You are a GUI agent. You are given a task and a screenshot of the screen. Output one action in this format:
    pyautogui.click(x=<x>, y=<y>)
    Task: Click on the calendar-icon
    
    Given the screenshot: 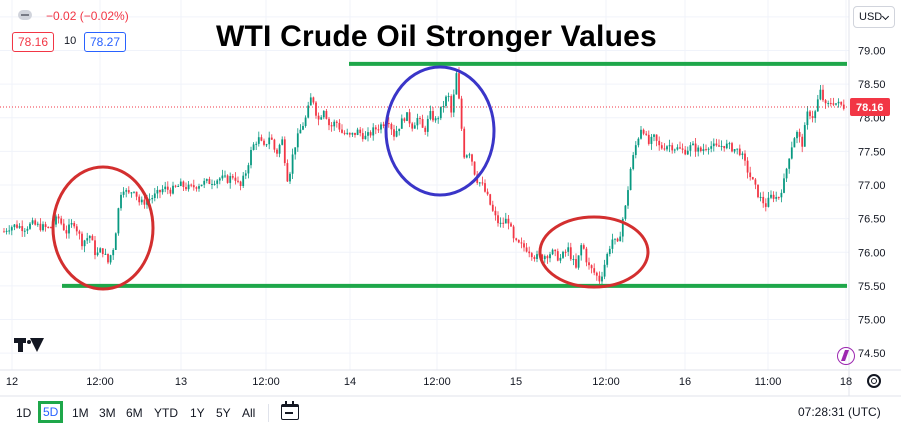 What is the action you would take?
    pyautogui.click(x=290, y=410)
    